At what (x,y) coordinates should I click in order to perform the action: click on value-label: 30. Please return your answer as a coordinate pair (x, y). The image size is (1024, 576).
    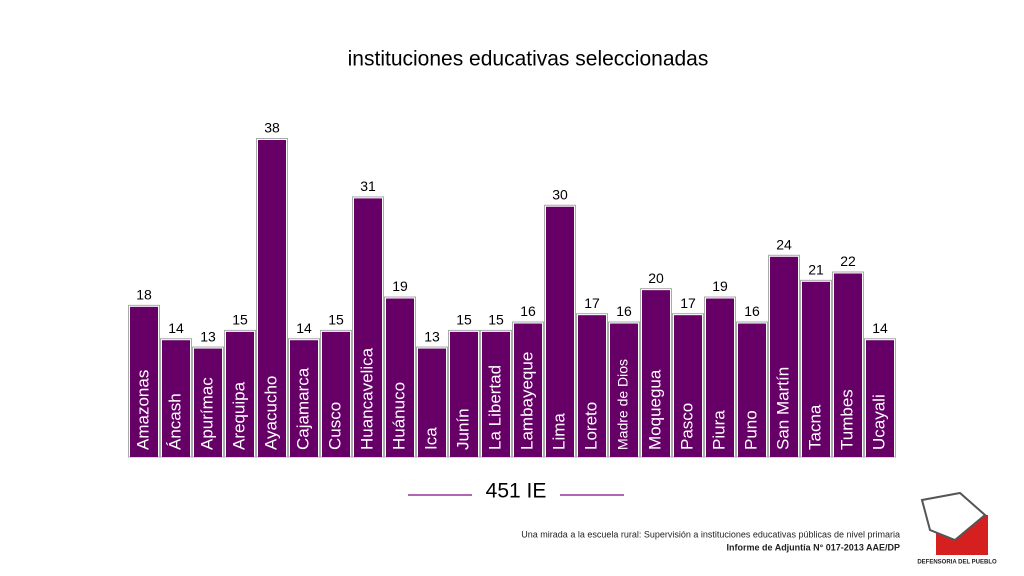
    Looking at the image, I should click on (560, 194).